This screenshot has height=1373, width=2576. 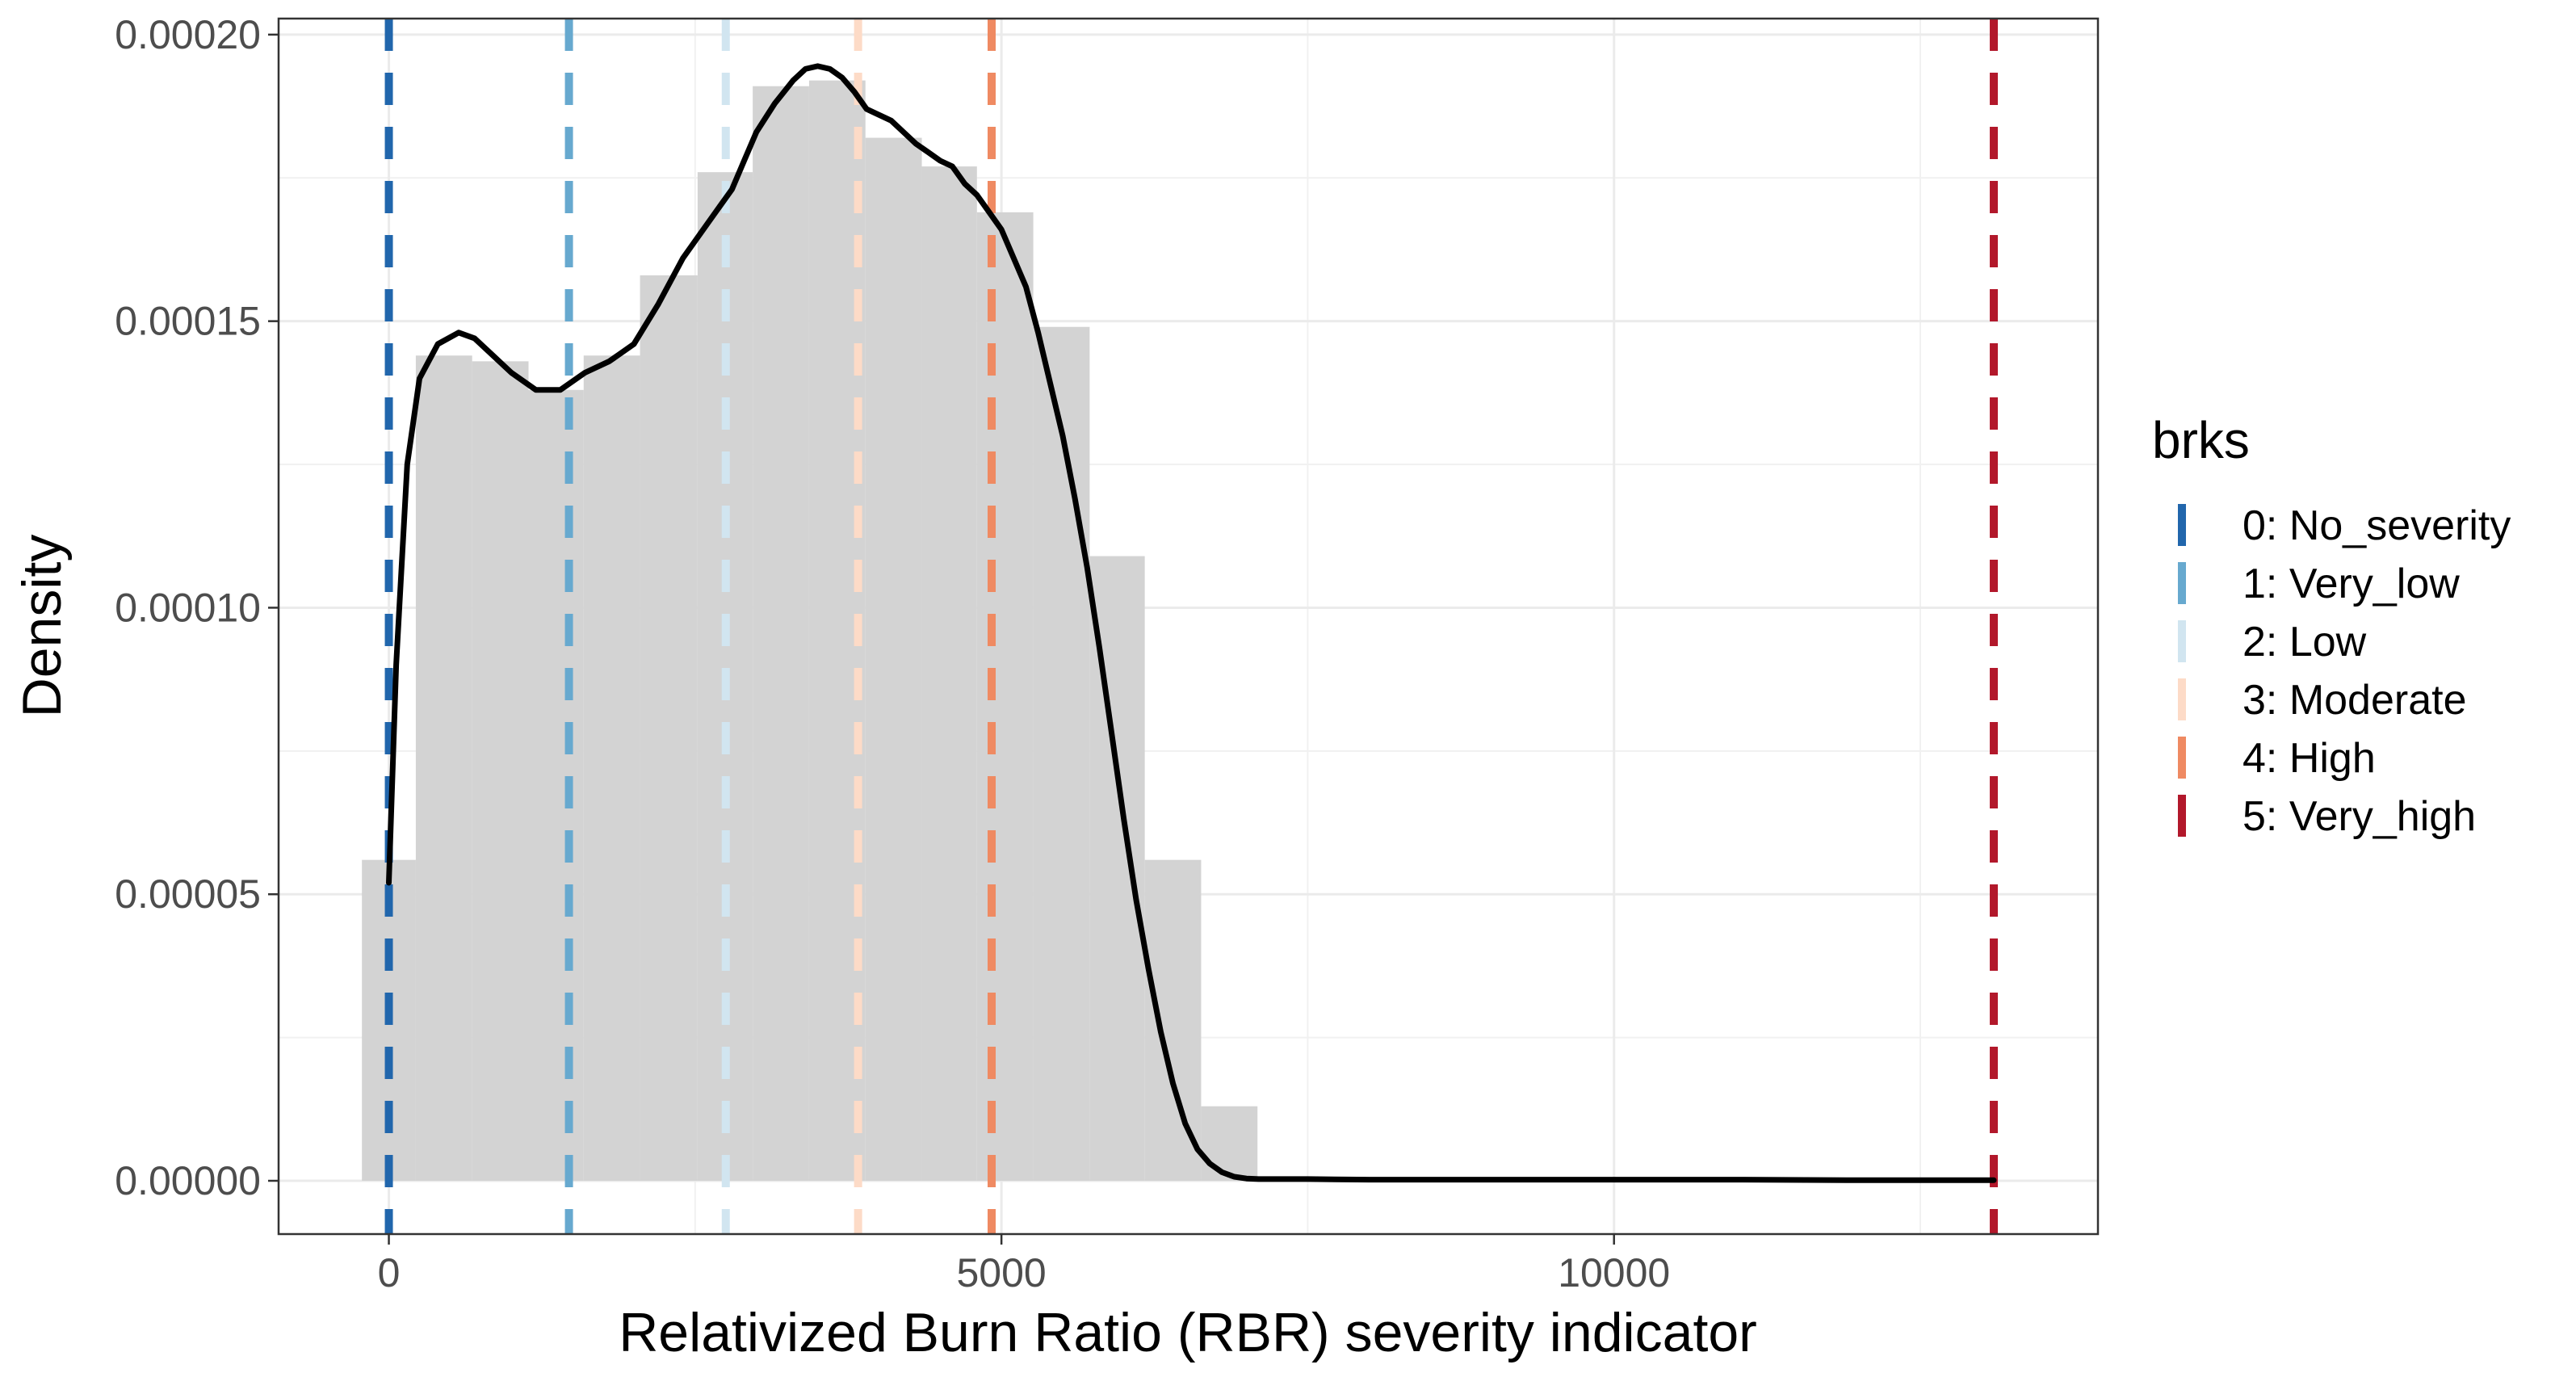 What do you see at coordinates (2359, 816) in the screenshot?
I see `legend-label: 5: Very_high` at bounding box center [2359, 816].